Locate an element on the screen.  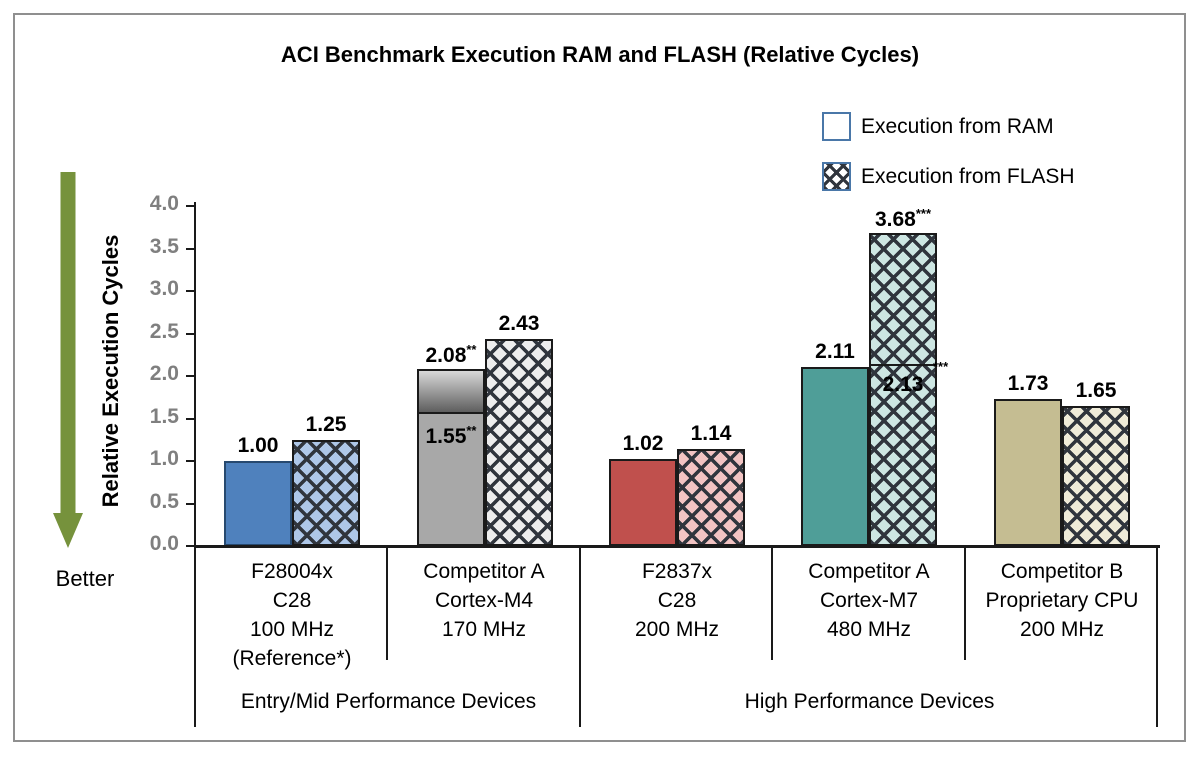
y-tick-label: 4.0 is located at coordinates (164, 203).